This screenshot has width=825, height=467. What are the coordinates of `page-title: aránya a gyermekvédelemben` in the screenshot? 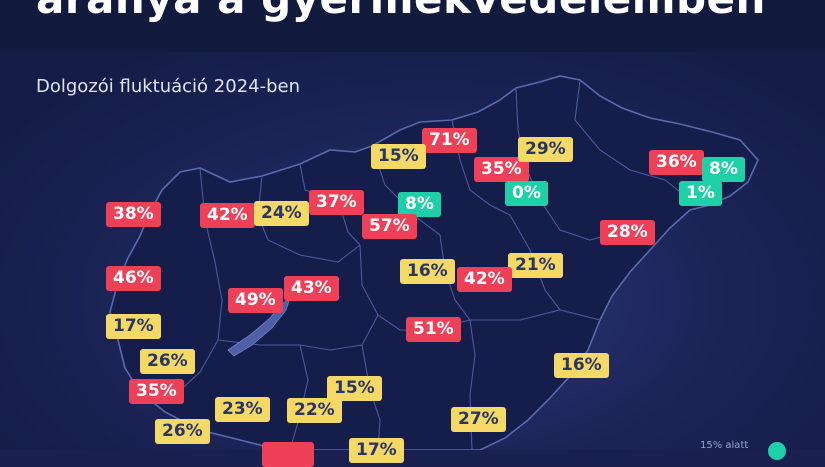 It's located at (401, 11).